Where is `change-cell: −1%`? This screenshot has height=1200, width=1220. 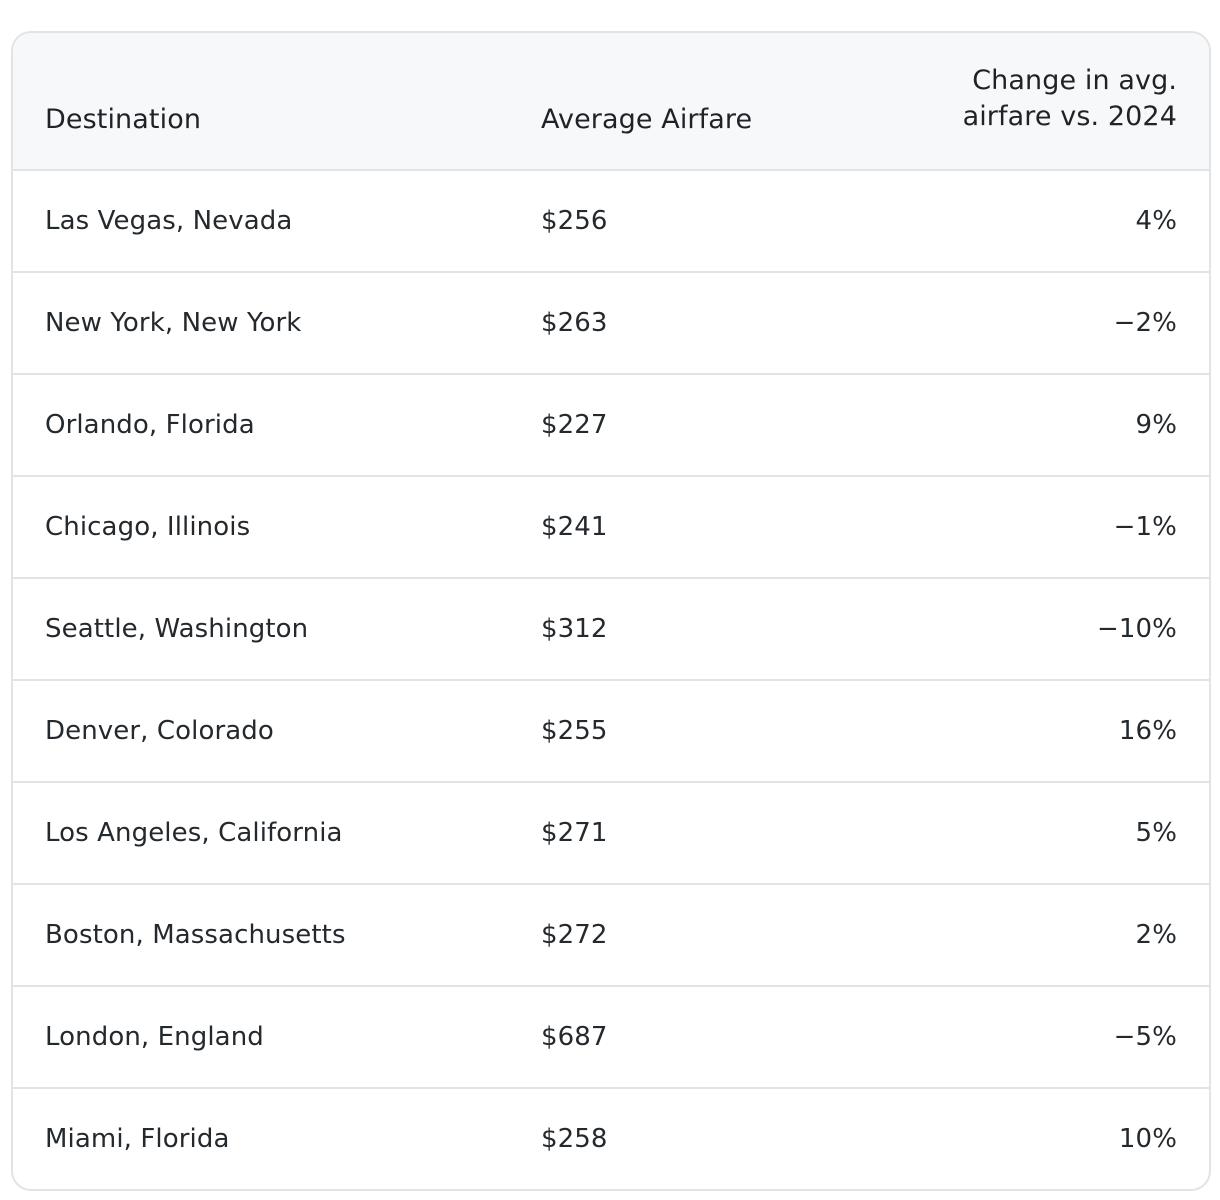 change-cell: −1% is located at coordinates (1145, 527).